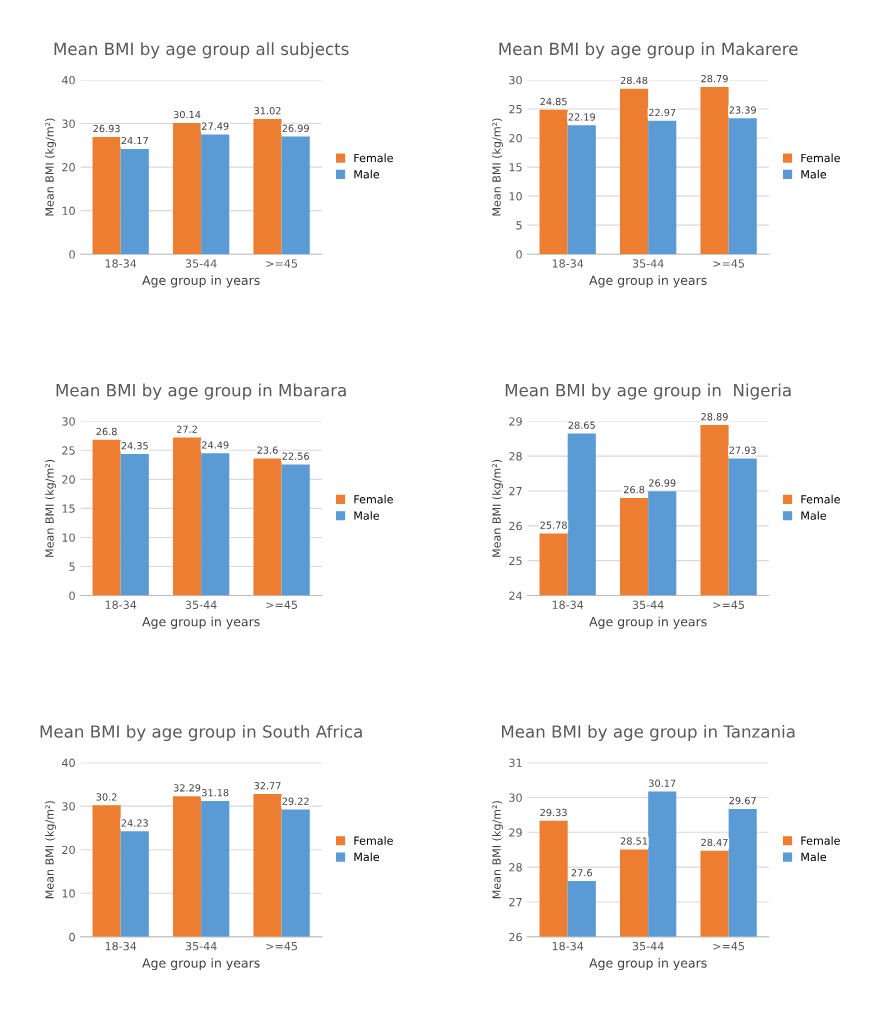 This screenshot has width=894, height=1025. What do you see at coordinates (581, 425) in the screenshot?
I see `data-label: 28.65` at bounding box center [581, 425].